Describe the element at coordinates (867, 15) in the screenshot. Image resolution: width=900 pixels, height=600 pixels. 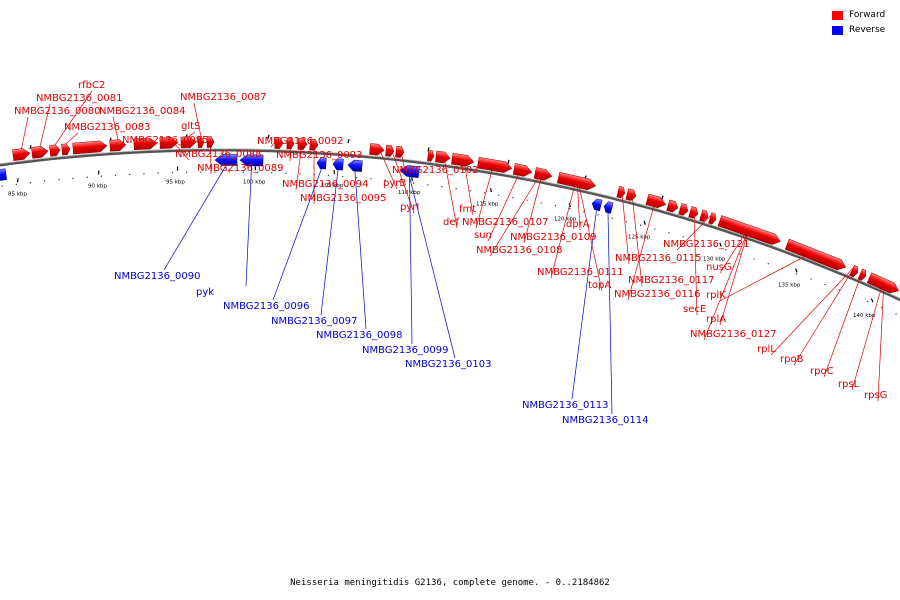
I see `legend-forward-label: Forward` at that location.